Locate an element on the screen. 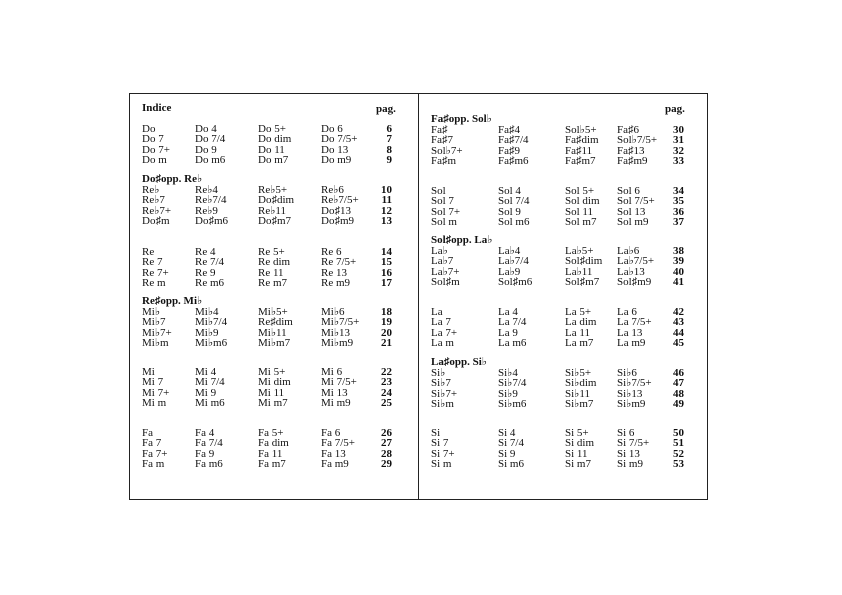 Image resolution: width=842 pixels, height=595 pixels. chord-name: Si♭11 is located at coordinates (577, 393).